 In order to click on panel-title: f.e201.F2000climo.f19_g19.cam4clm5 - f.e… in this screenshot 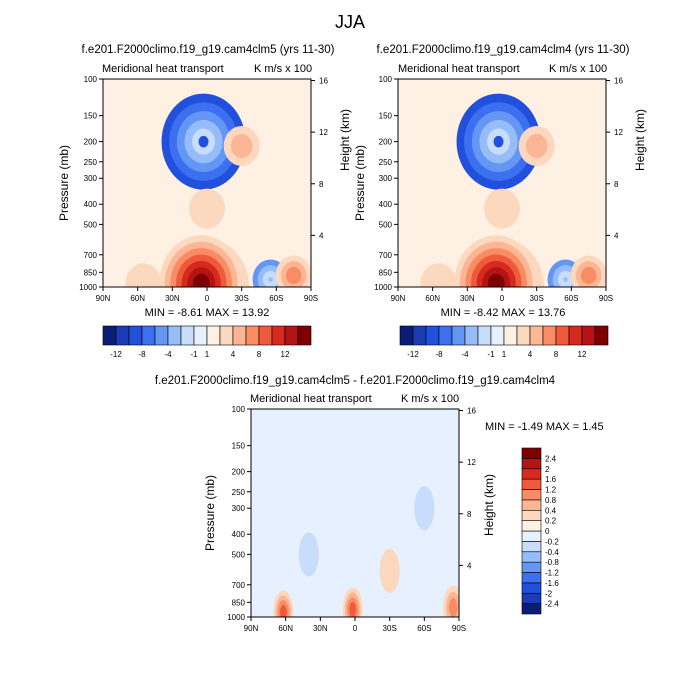, I will do `click(355, 381)`.